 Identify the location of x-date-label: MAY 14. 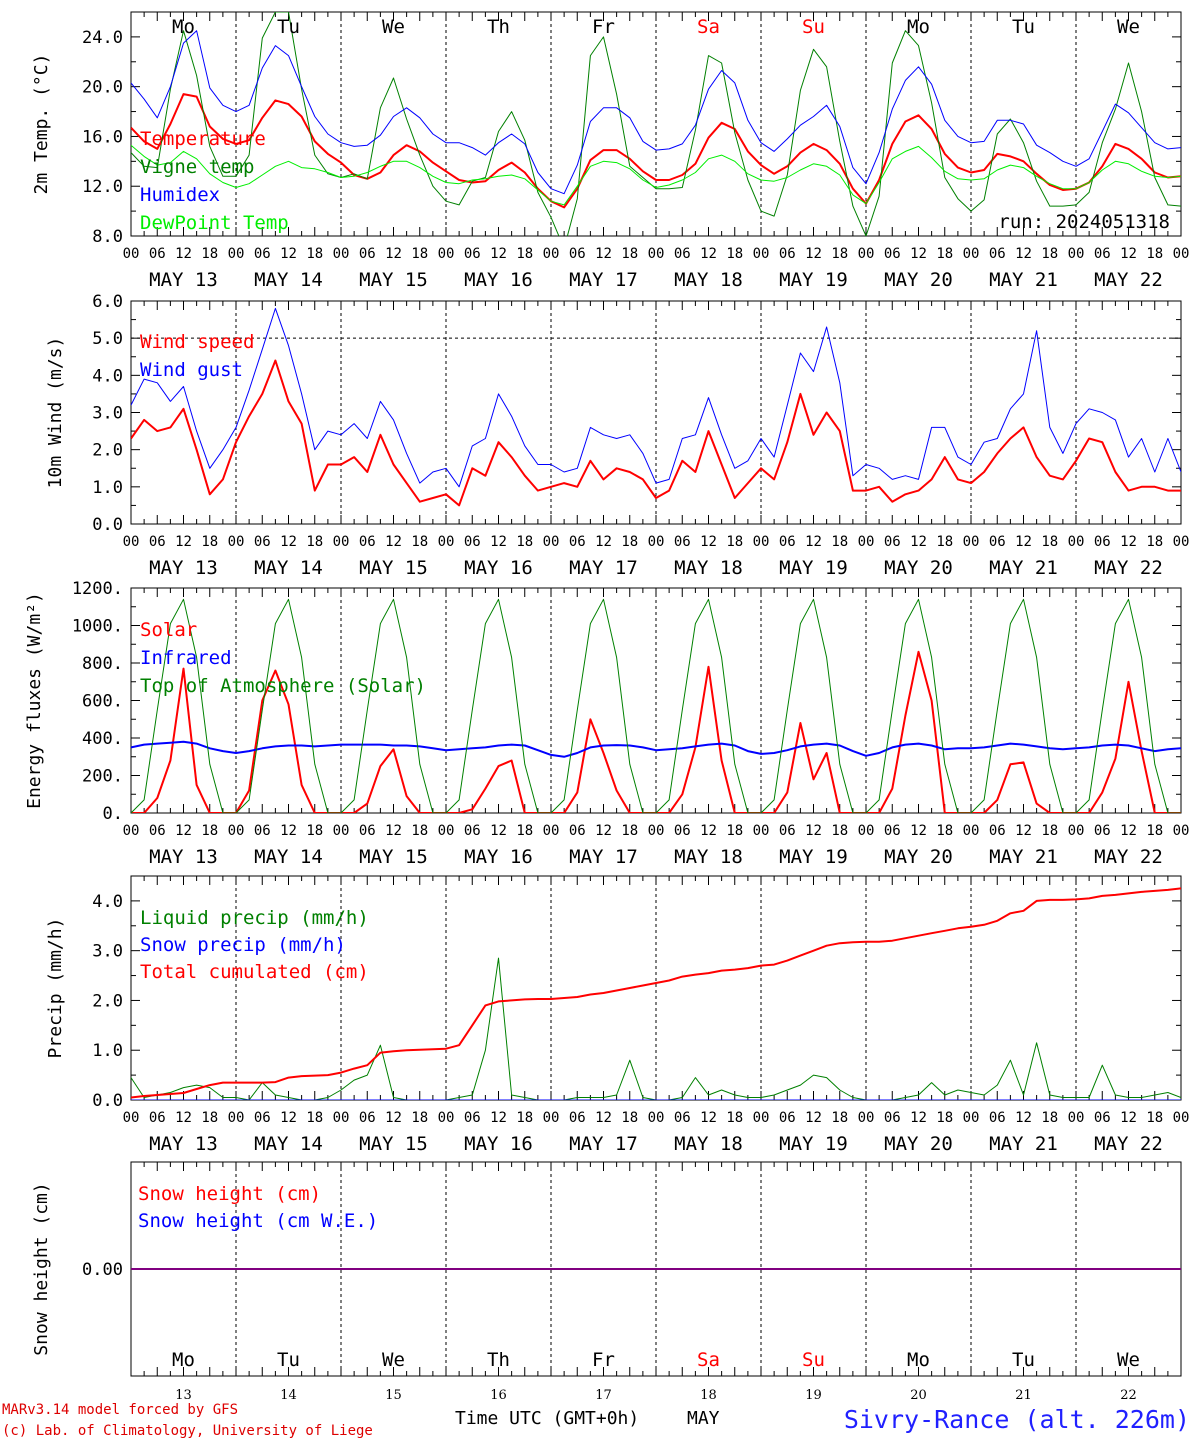
(288, 1144).